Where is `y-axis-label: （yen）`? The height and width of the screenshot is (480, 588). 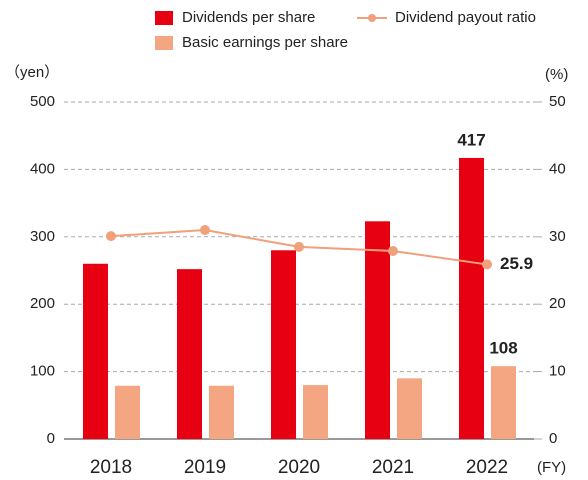
y-axis-label: （yen） is located at coordinates (32, 72).